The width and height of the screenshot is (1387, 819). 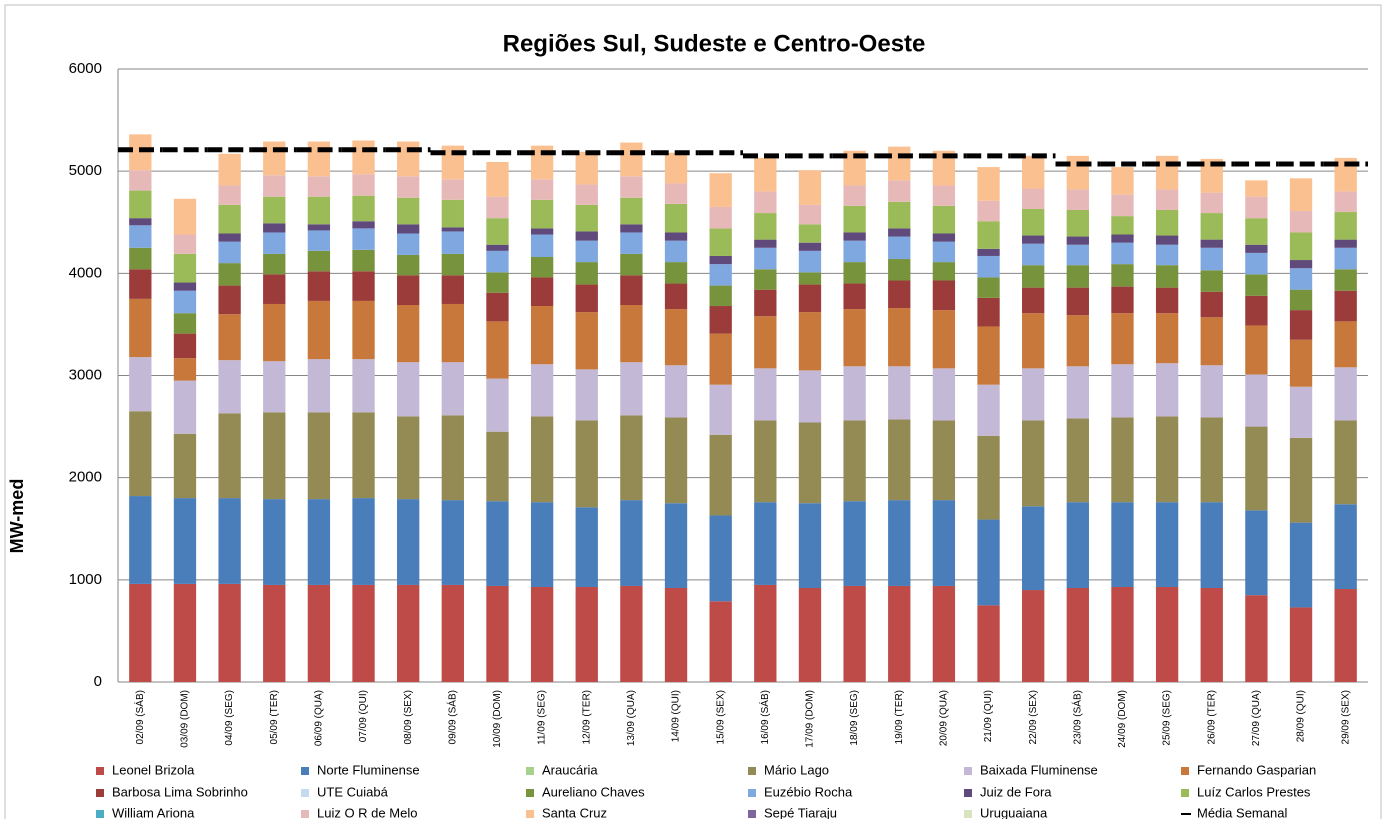 I want to click on legend-label: Luiz O R de Melo, so click(x=367, y=812).